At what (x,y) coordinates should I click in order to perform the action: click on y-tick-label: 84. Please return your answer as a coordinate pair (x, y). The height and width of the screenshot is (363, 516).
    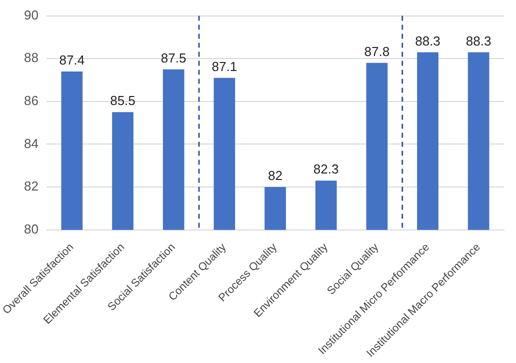
    Looking at the image, I should click on (31, 143).